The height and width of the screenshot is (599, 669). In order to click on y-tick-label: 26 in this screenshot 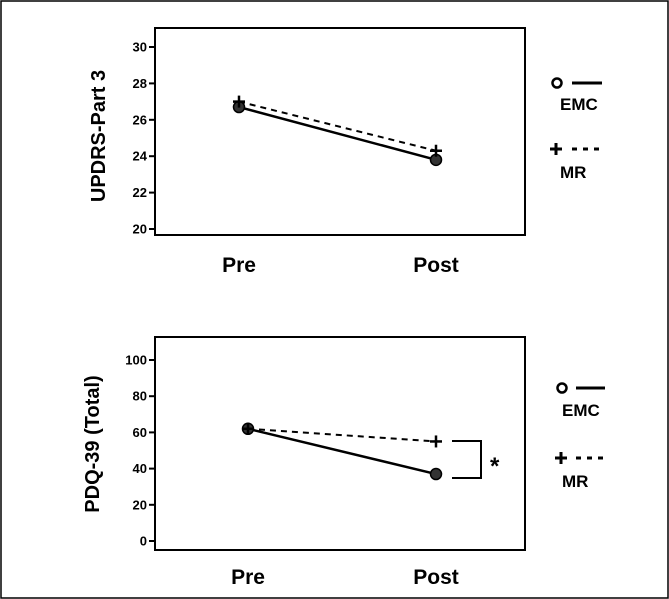, I will do `click(140, 119)`.